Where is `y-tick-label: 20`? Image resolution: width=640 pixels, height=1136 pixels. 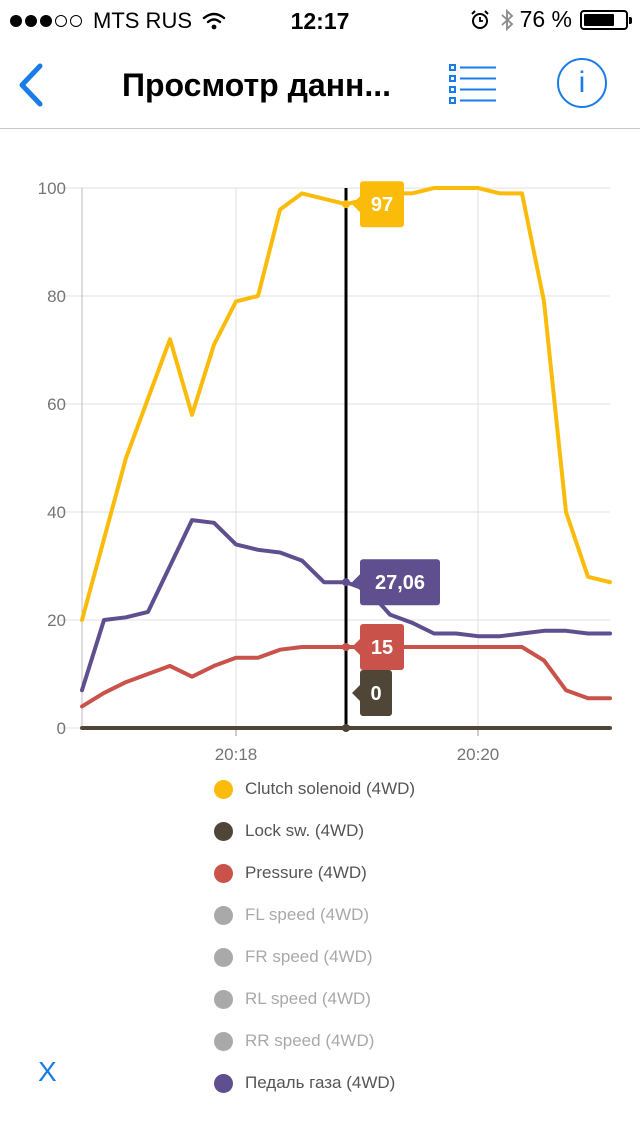 y-tick-label: 20 is located at coordinates (56, 620).